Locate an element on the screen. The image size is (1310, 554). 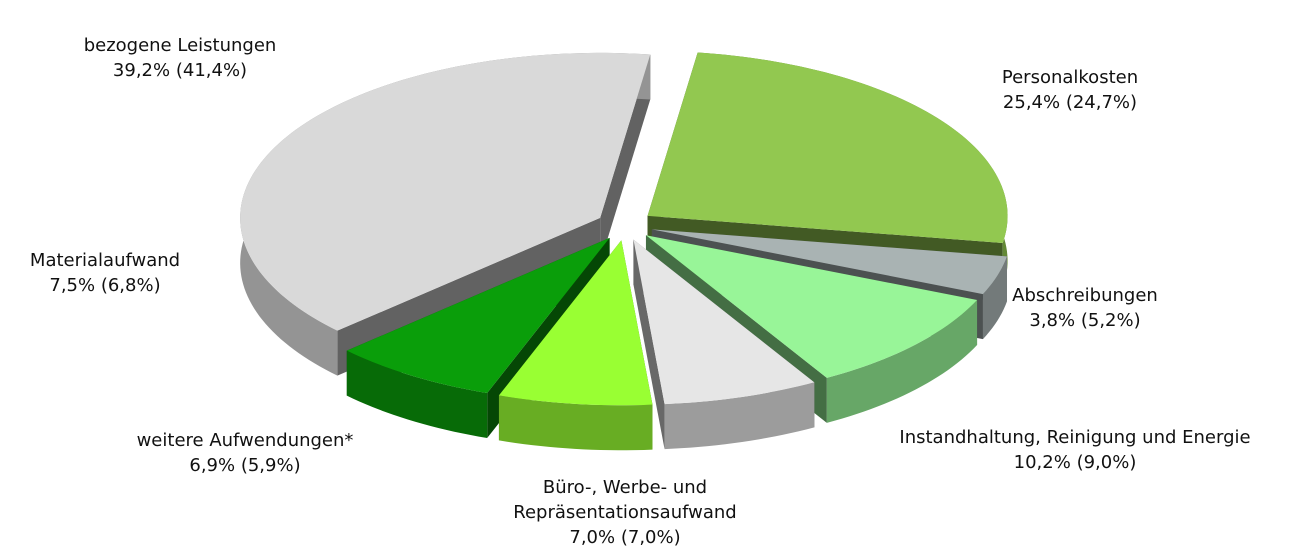
previous-value-label: (6,8%) is located at coordinates (130, 285).